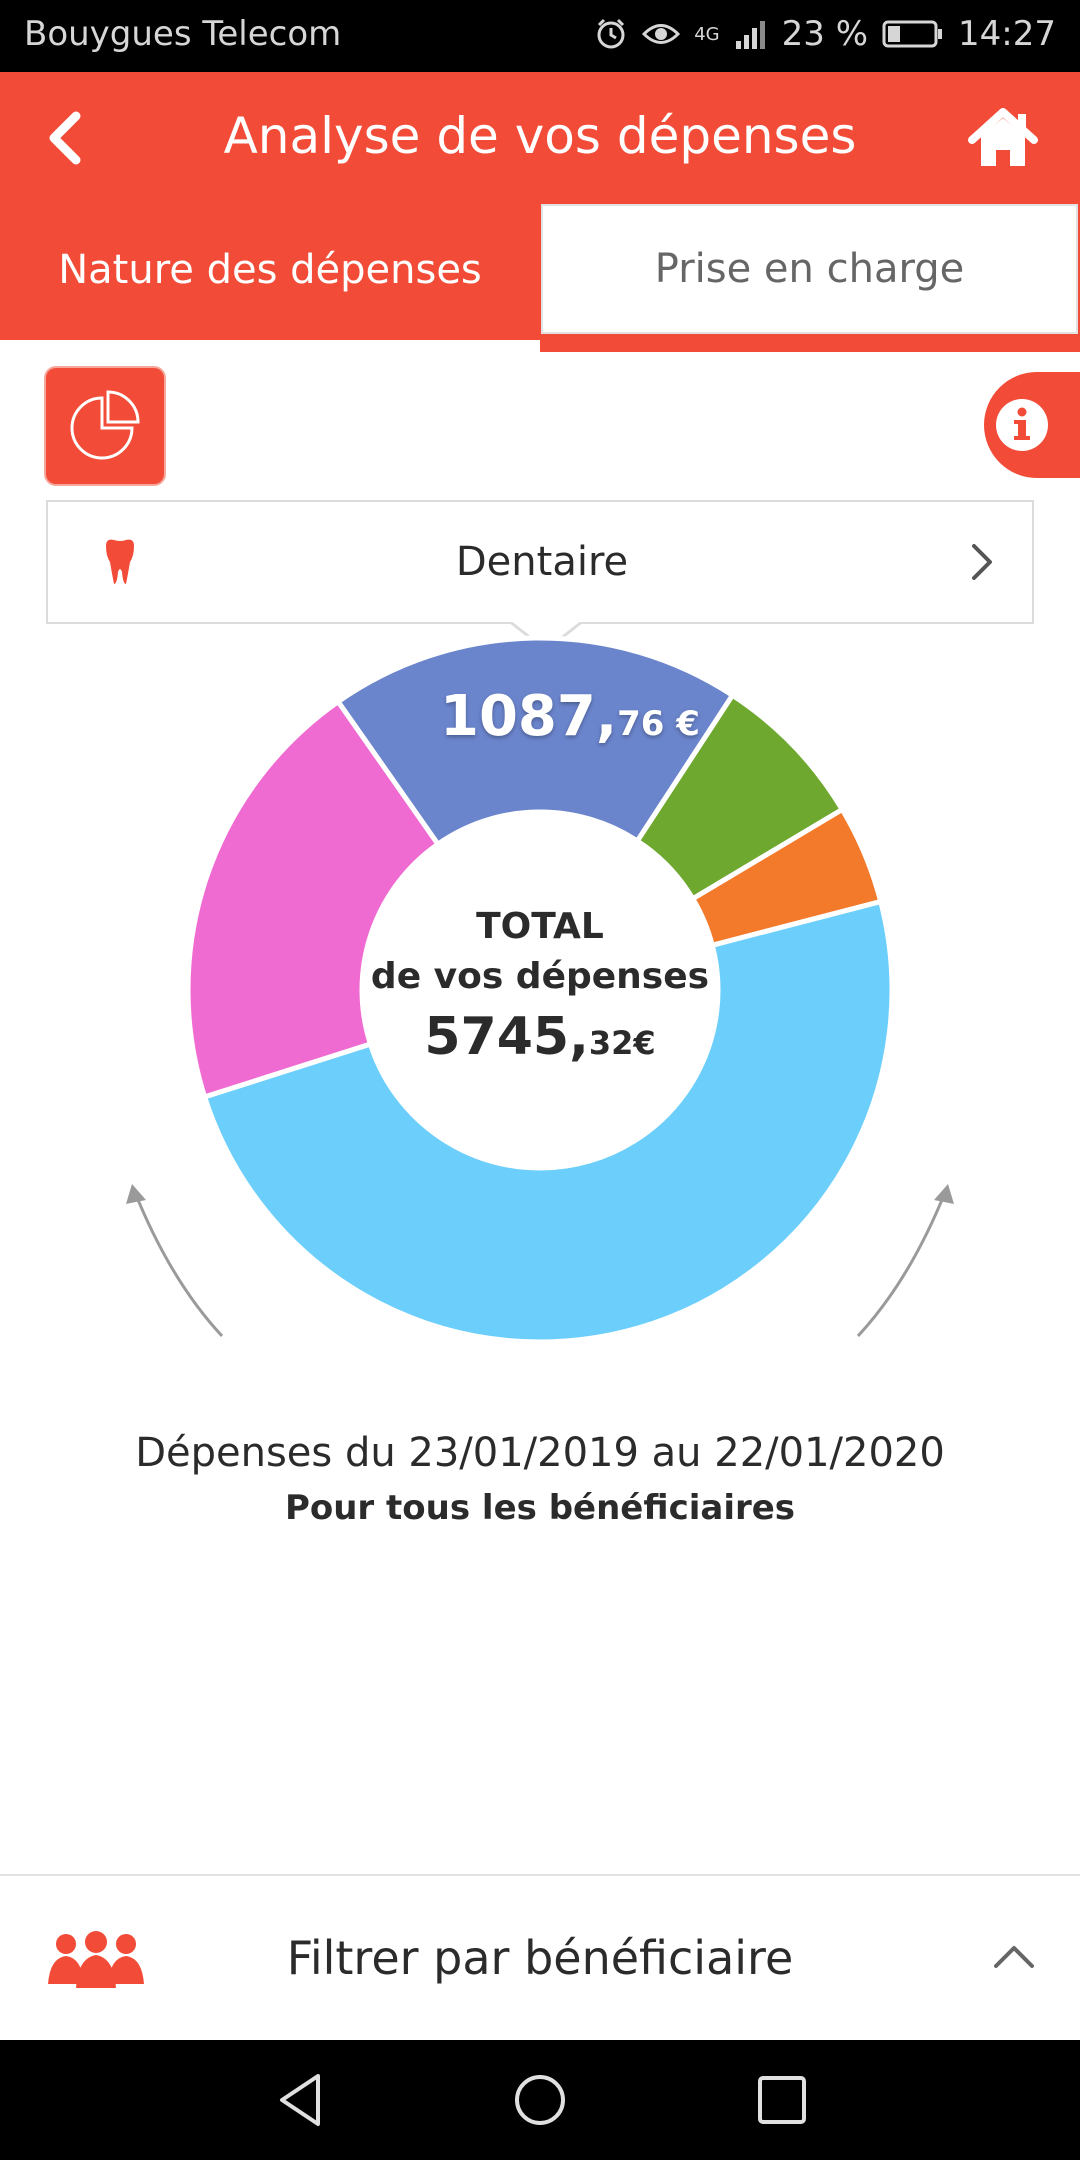  Describe the element at coordinates (96, 1959) in the screenshot. I see `people-icon` at that location.